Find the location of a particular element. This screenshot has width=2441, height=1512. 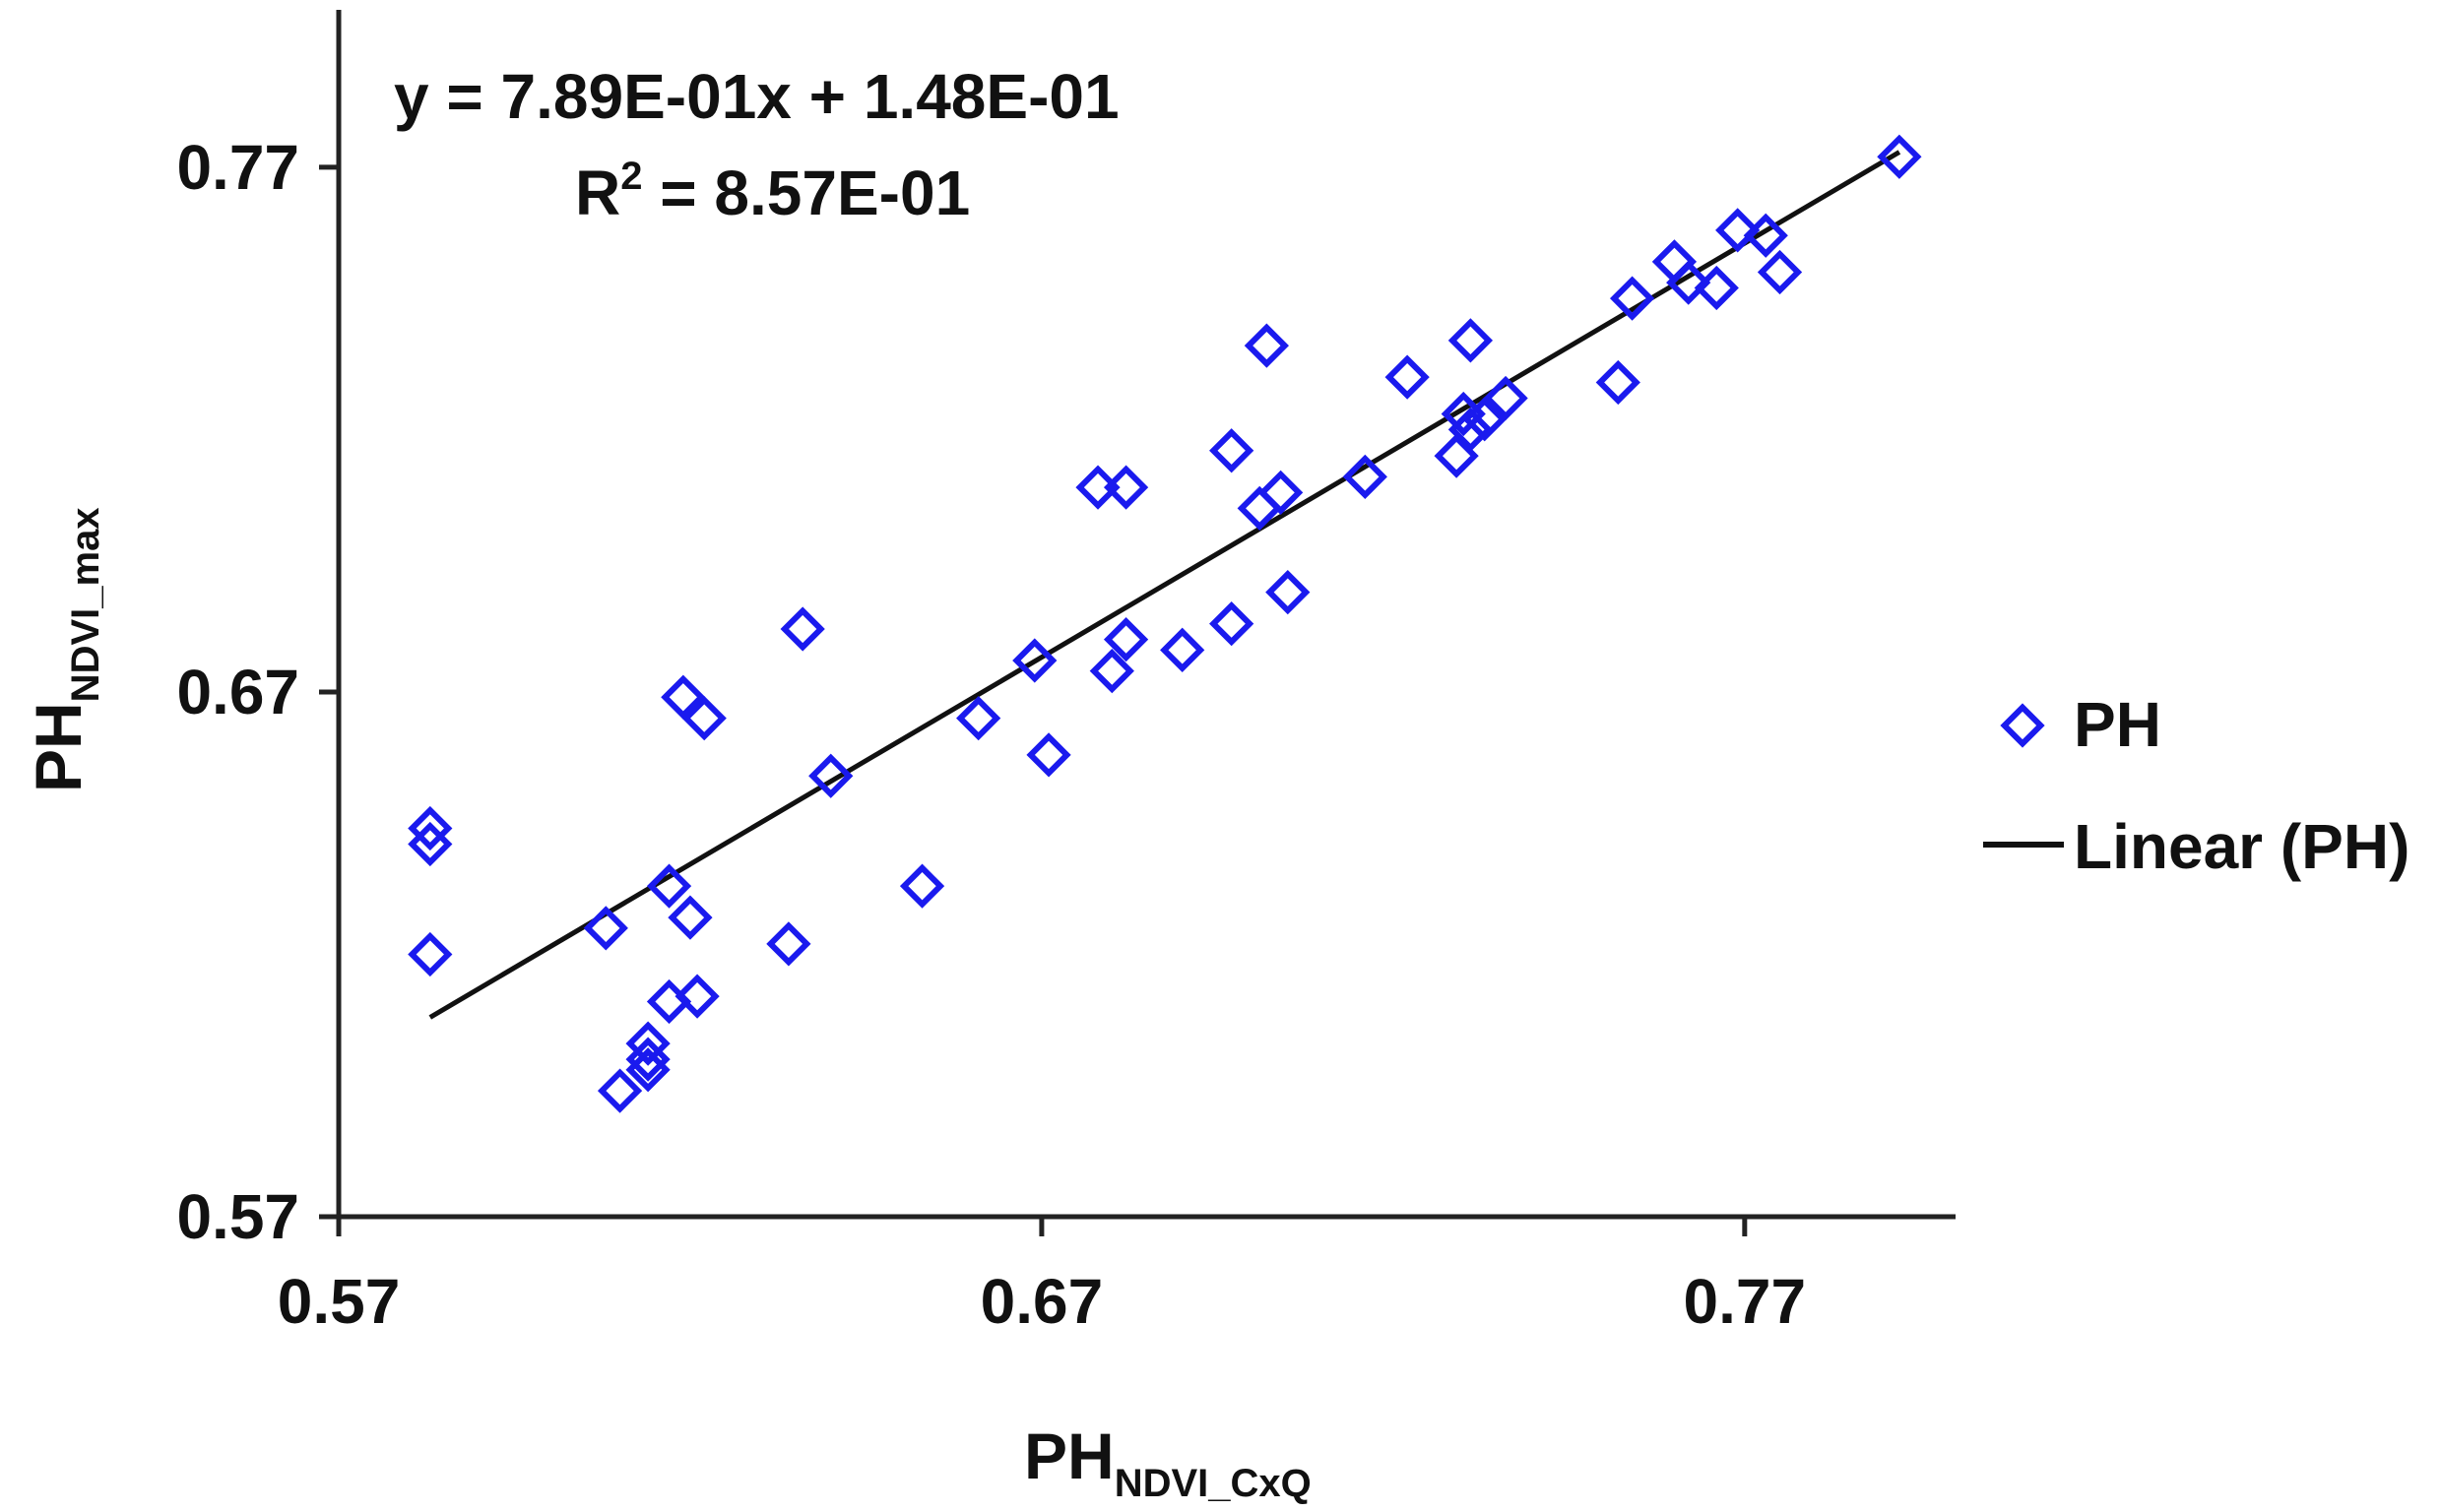

r-squared-superscript: 2 is located at coordinates (631, 176).